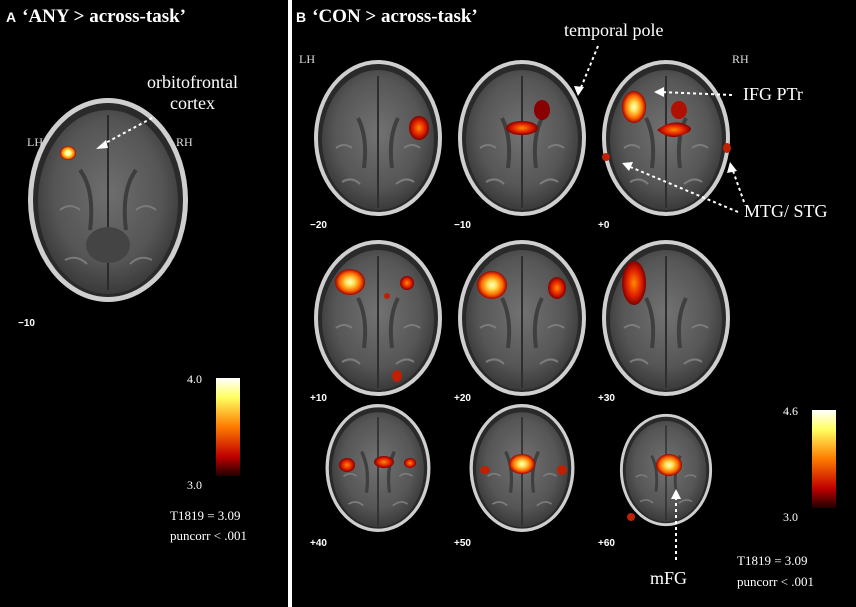 This screenshot has width=856, height=607. I want to click on annotation-ifg: IFG PTr, so click(773, 94).